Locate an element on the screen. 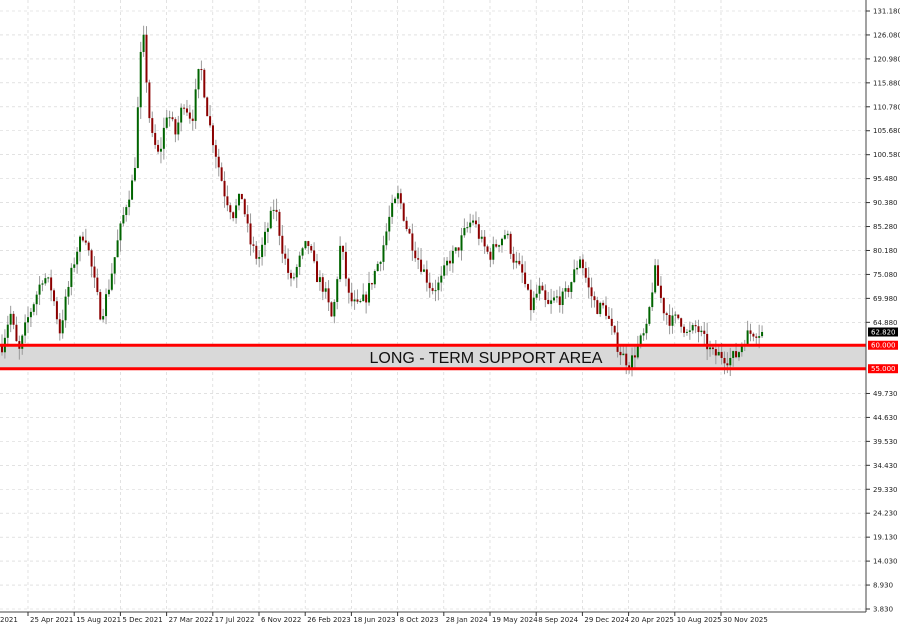  y-tick-label: 8.930 is located at coordinates (883, 586).